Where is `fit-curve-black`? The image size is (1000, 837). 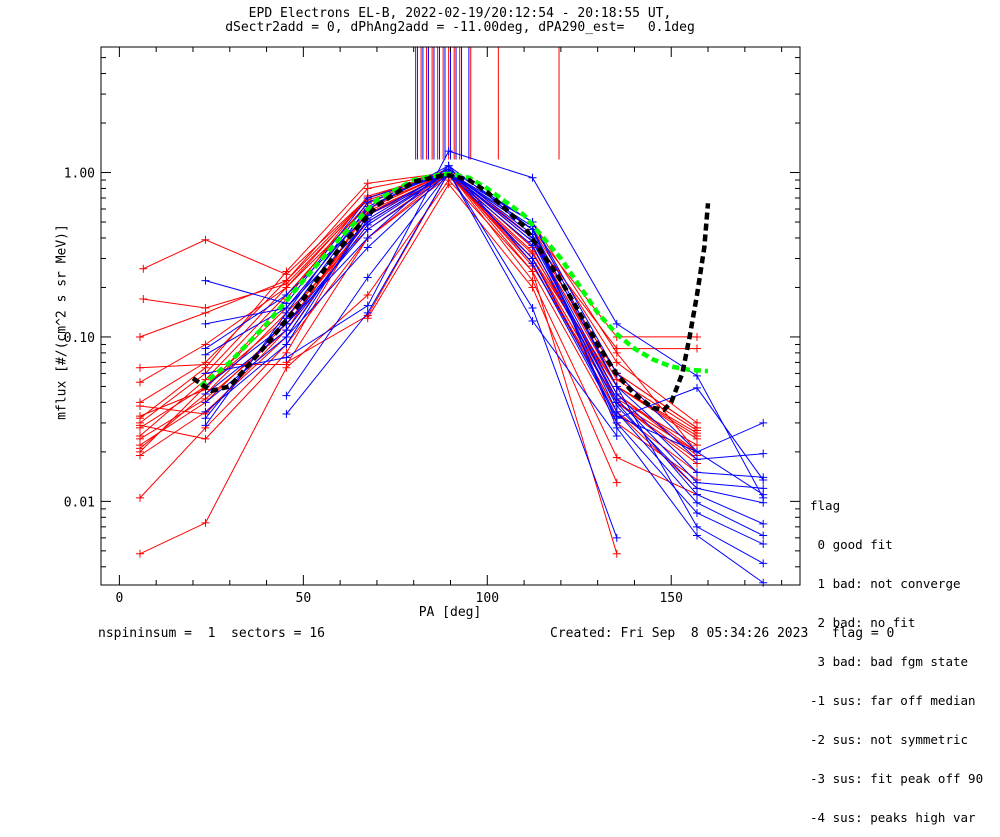
fit-curve-black is located at coordinates (451, 293).